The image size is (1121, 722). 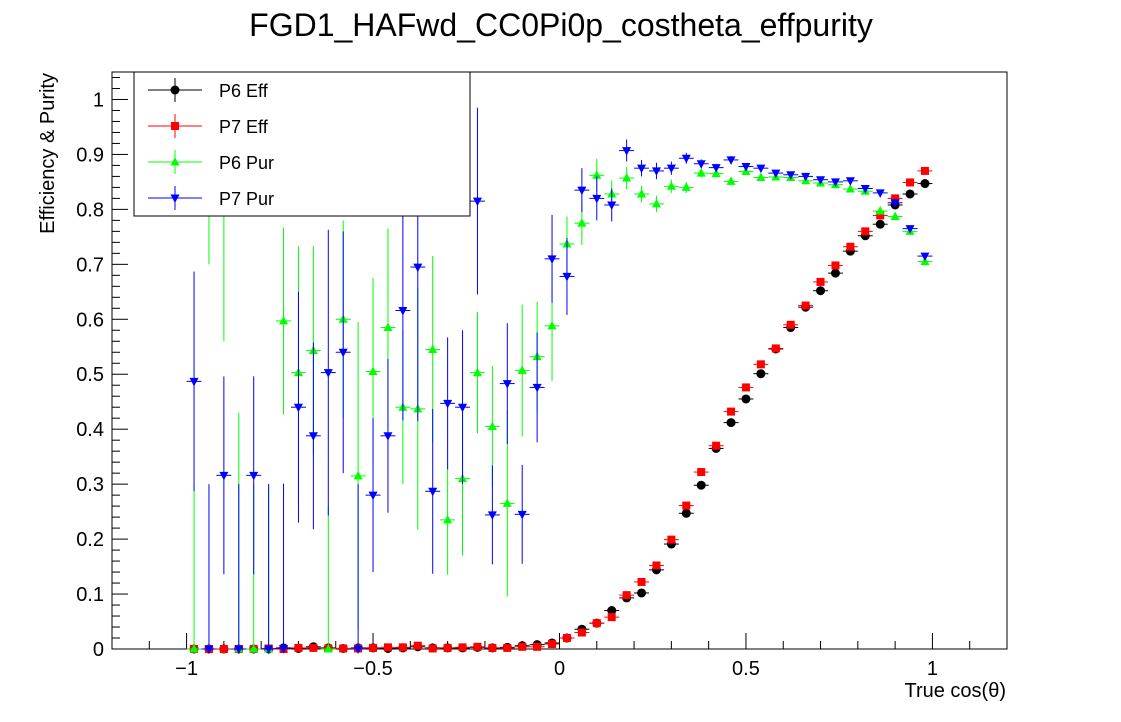 What do you see at coordinates (90, 155) in the screenshot?
I see `y-tick-label: 0.9` at bounding box center [90, 155].